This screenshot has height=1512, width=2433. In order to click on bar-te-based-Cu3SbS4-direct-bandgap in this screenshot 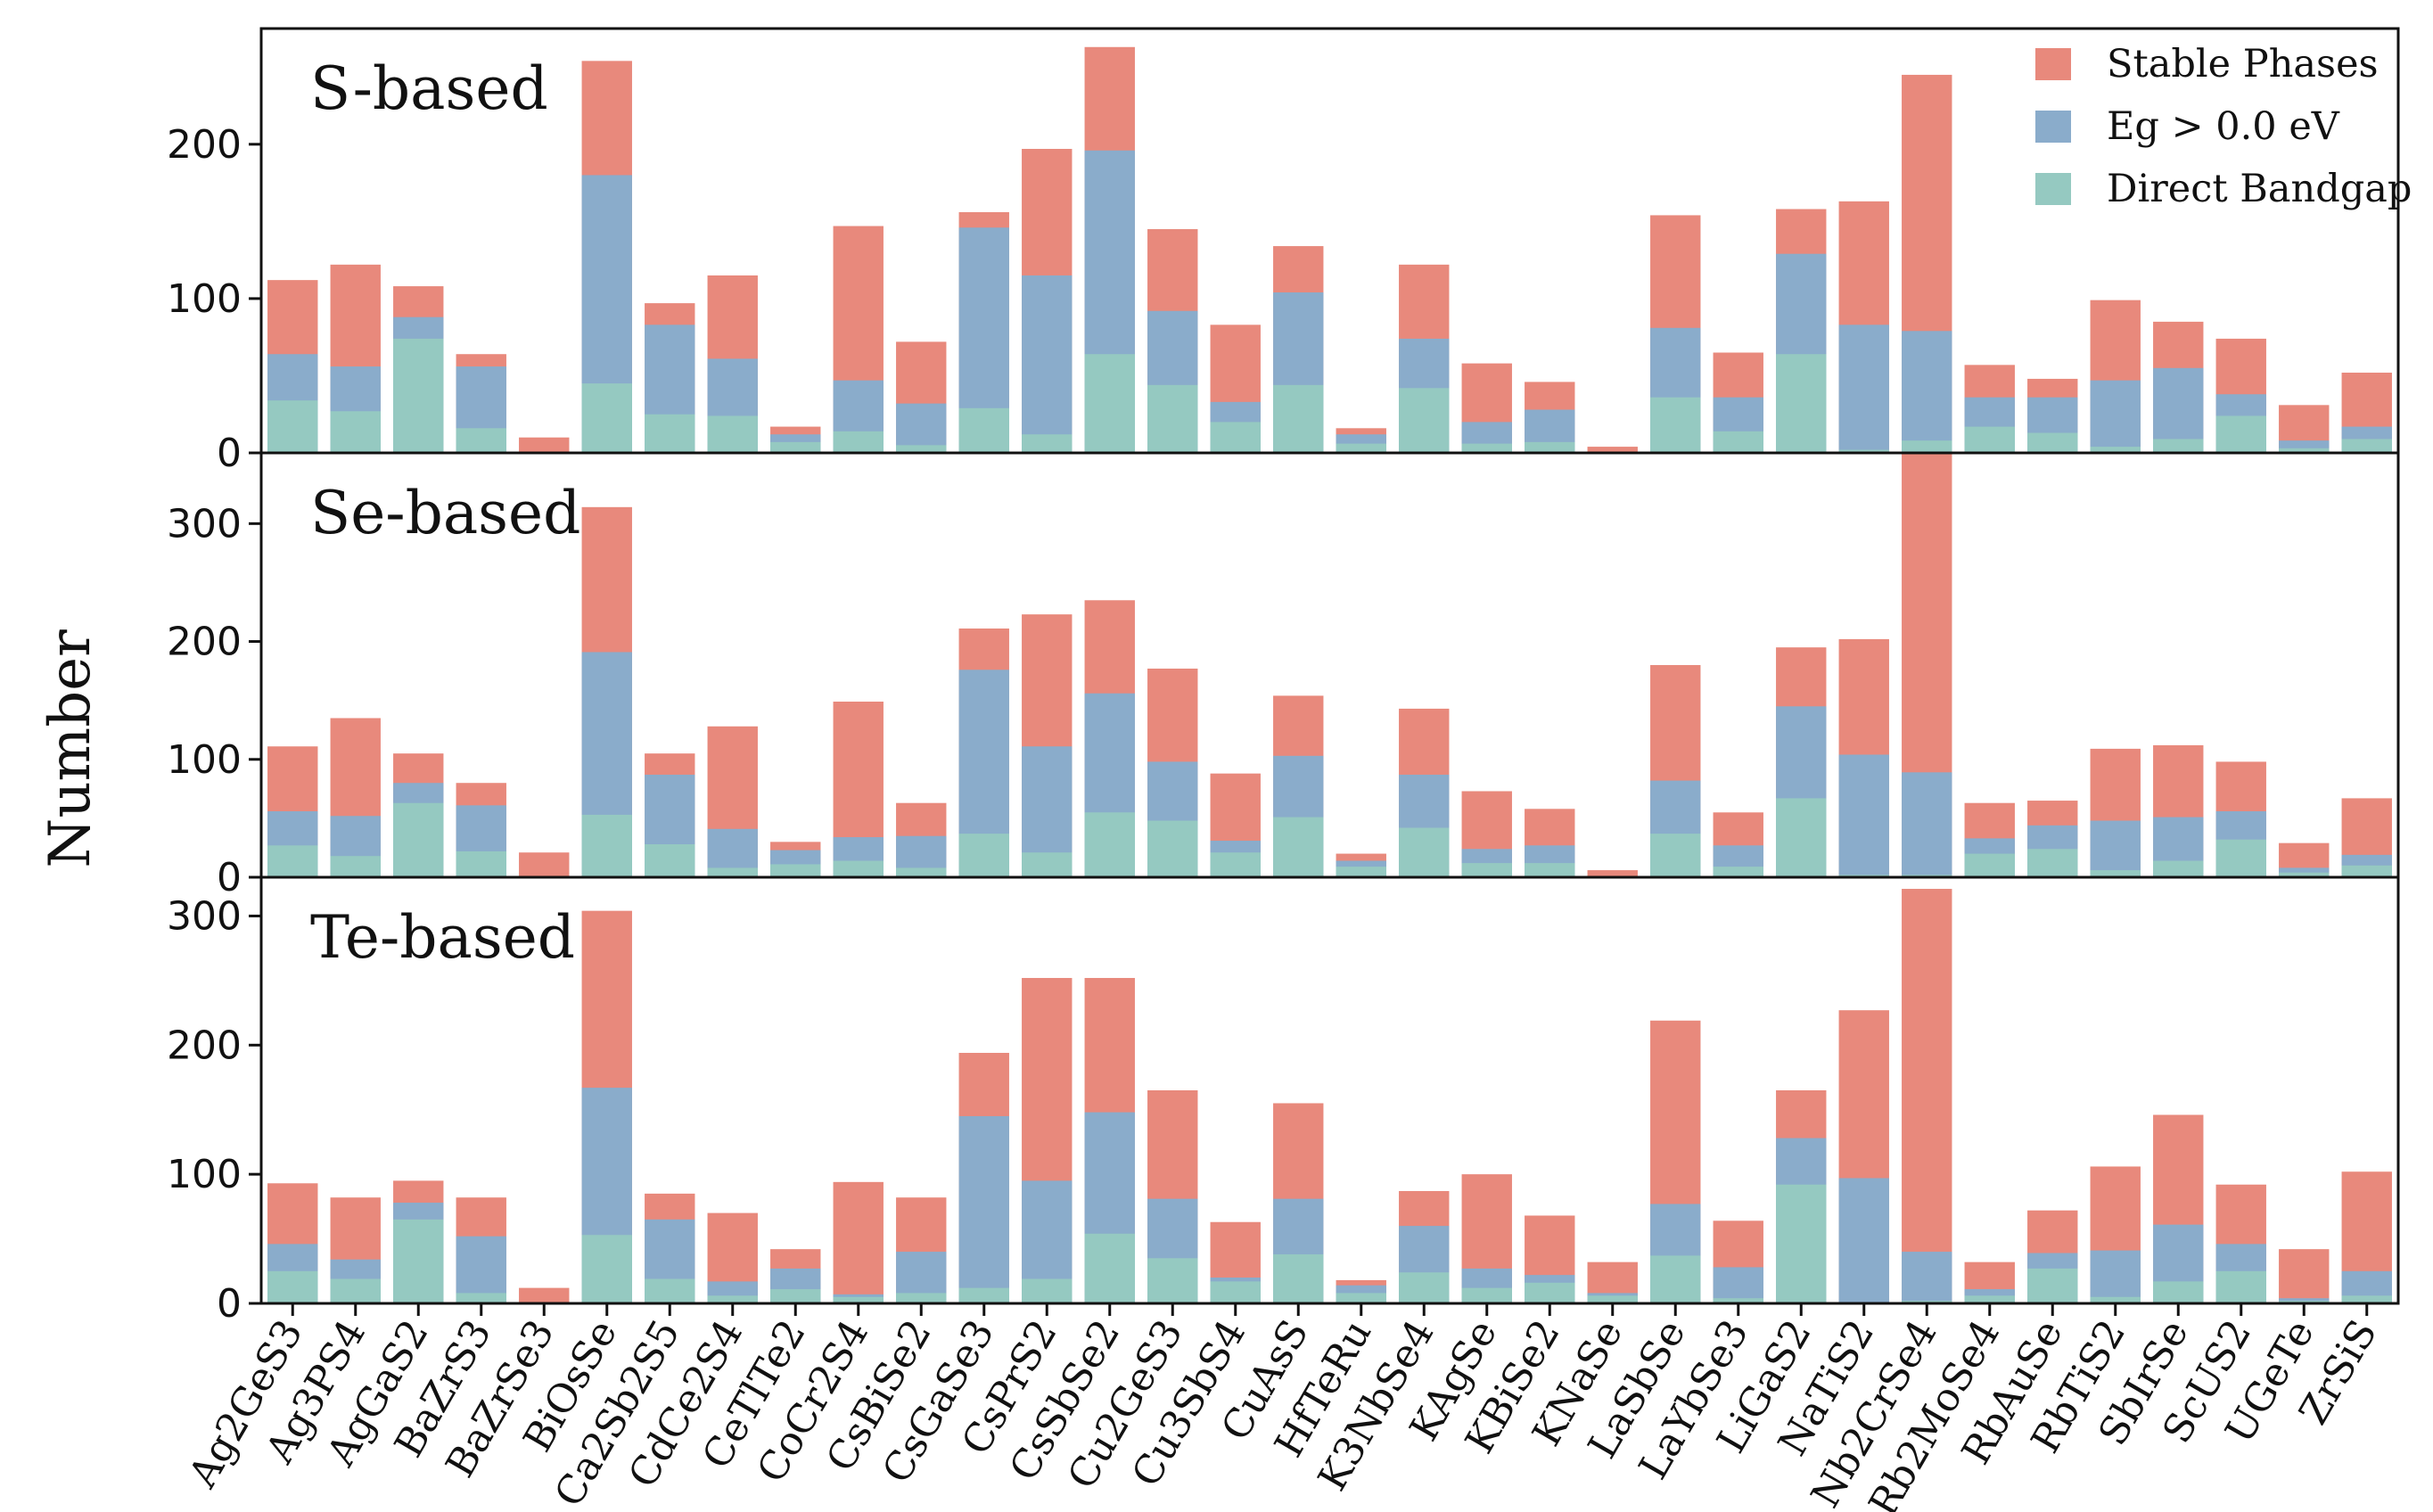, I will do `click(1235, 1292)`.